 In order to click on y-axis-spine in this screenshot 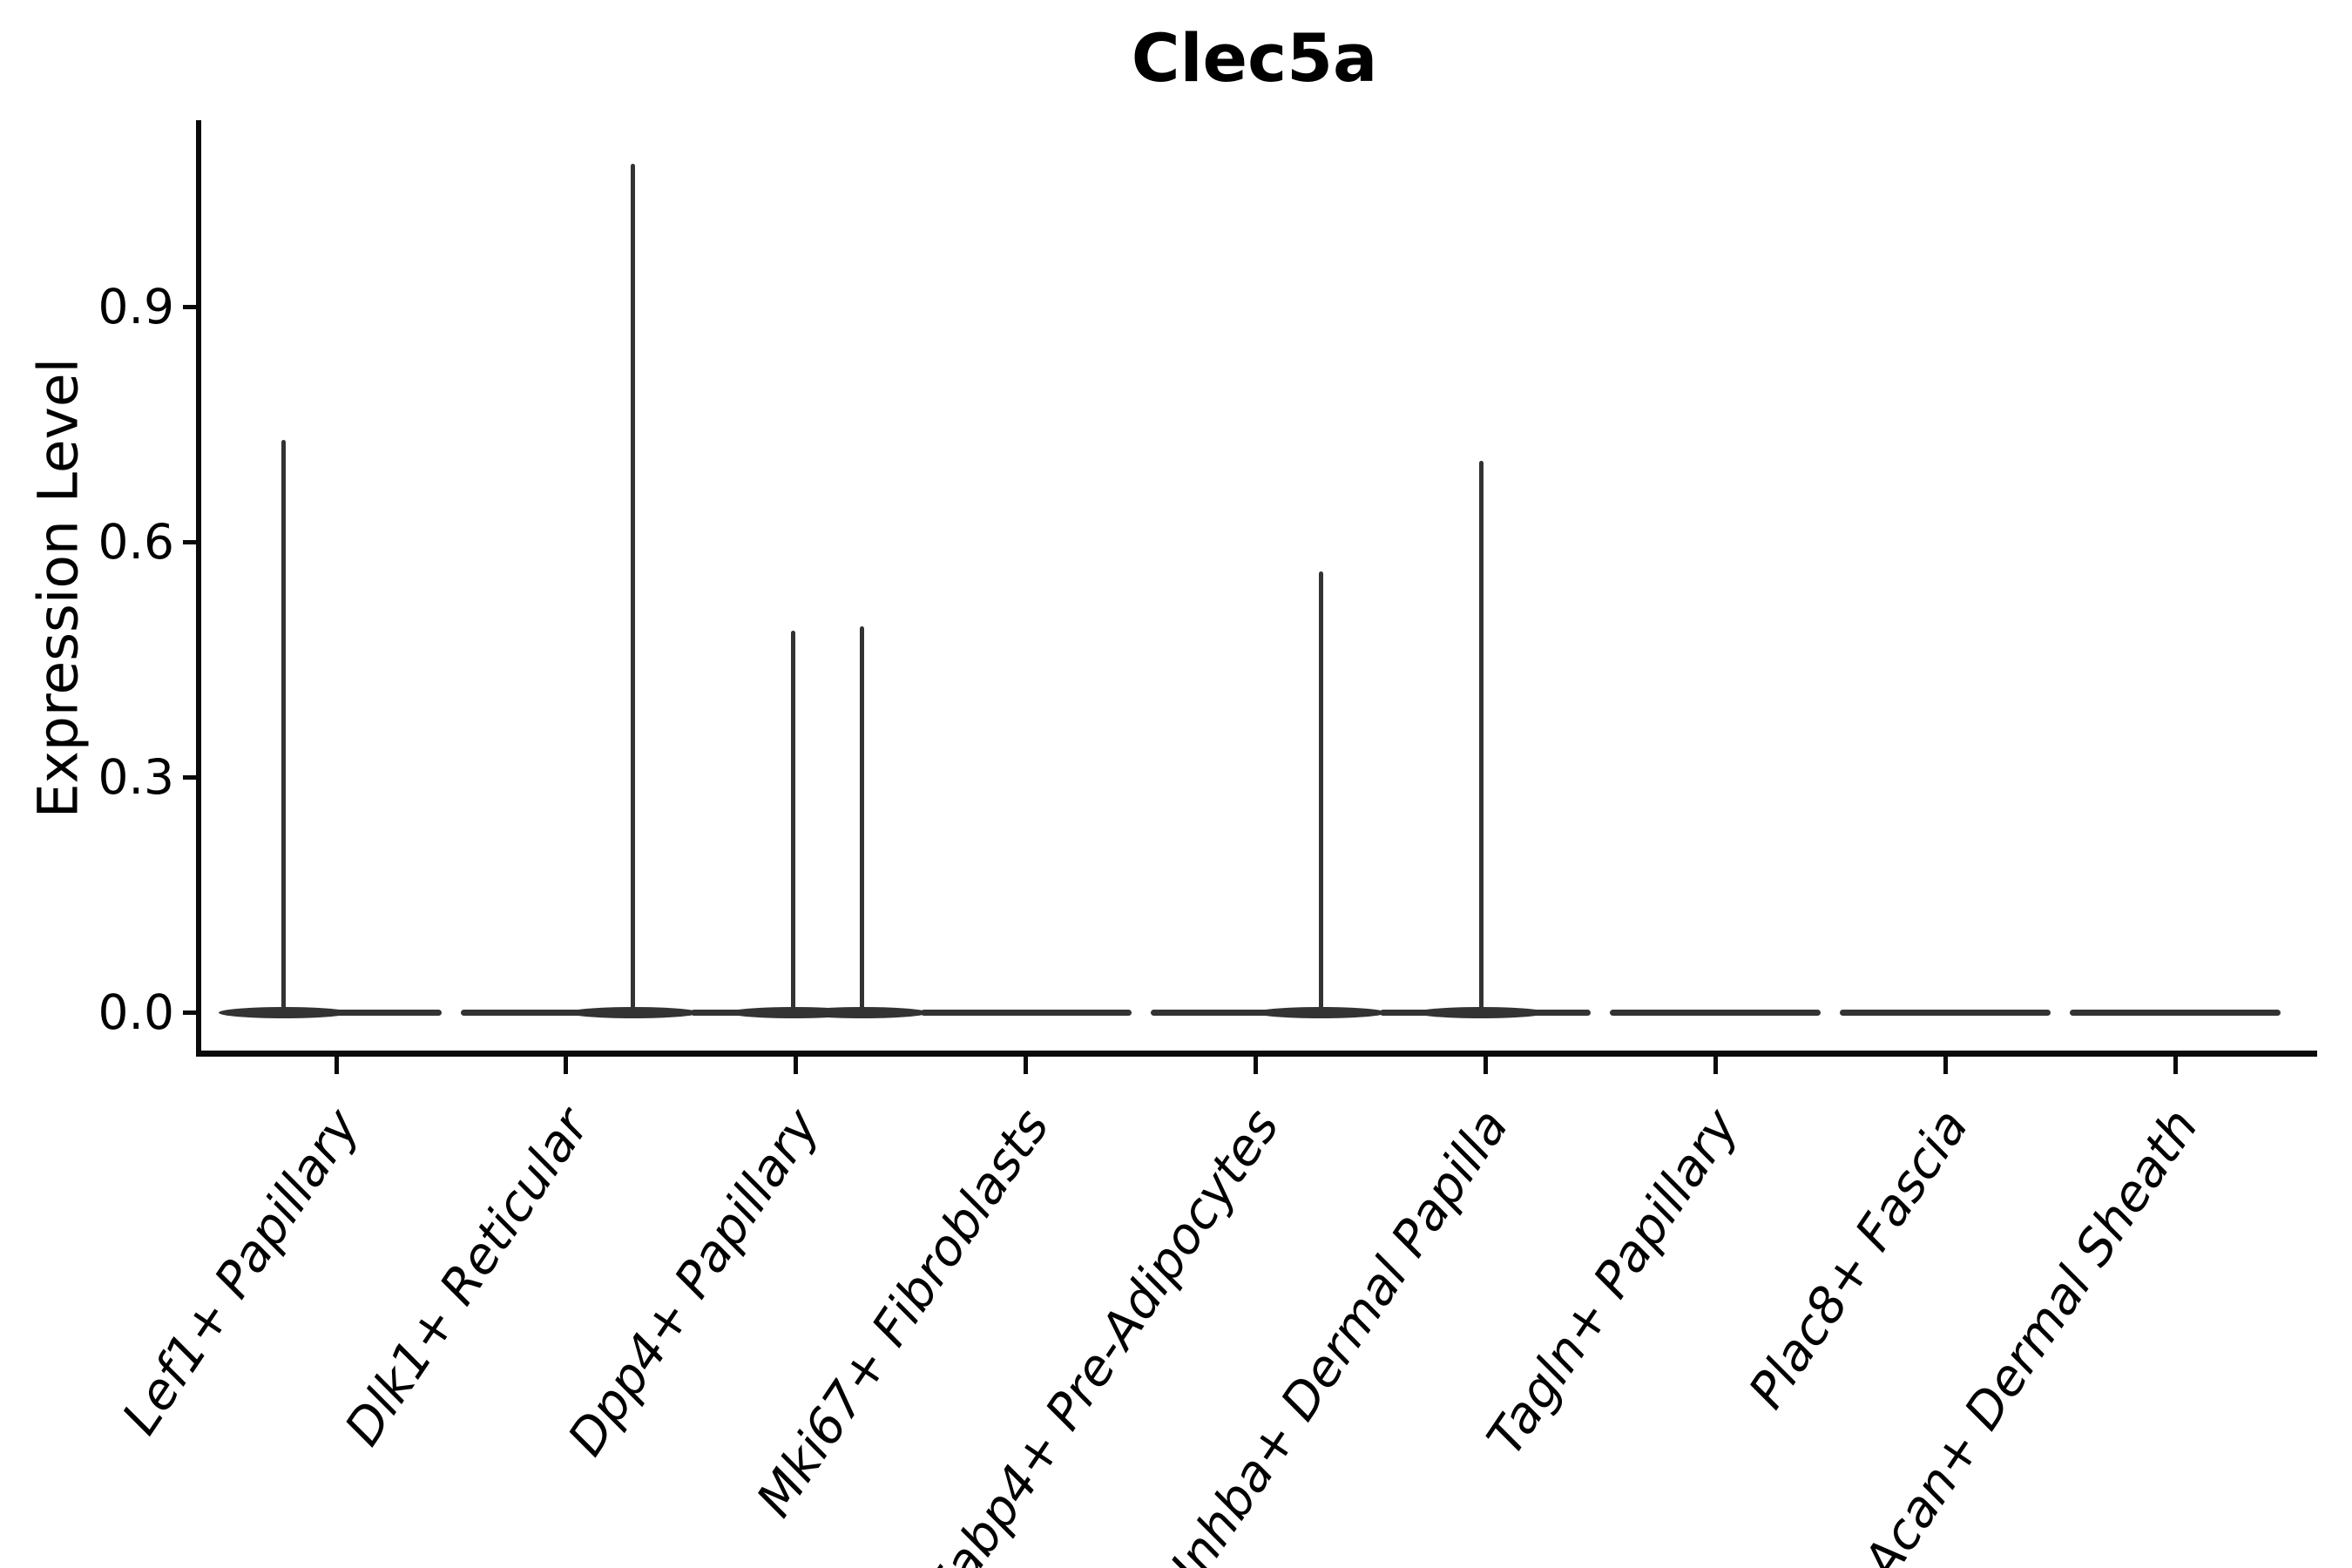, I will do `click(198, 588)`.